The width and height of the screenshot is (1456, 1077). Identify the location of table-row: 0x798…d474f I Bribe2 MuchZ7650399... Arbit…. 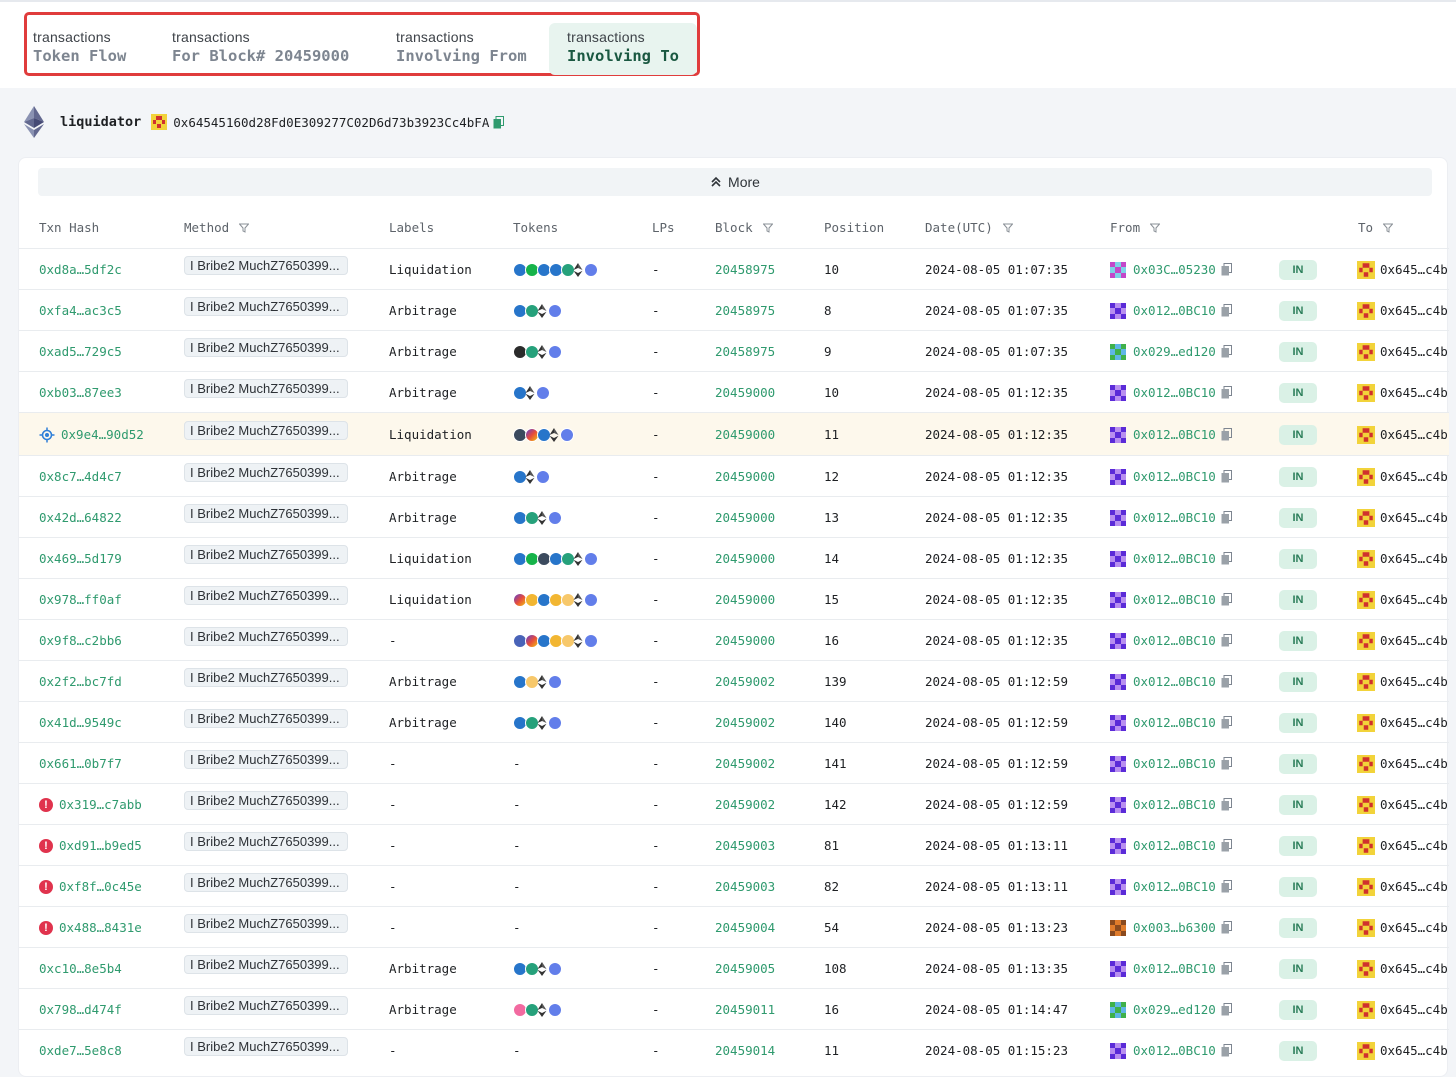
(734, 1009).